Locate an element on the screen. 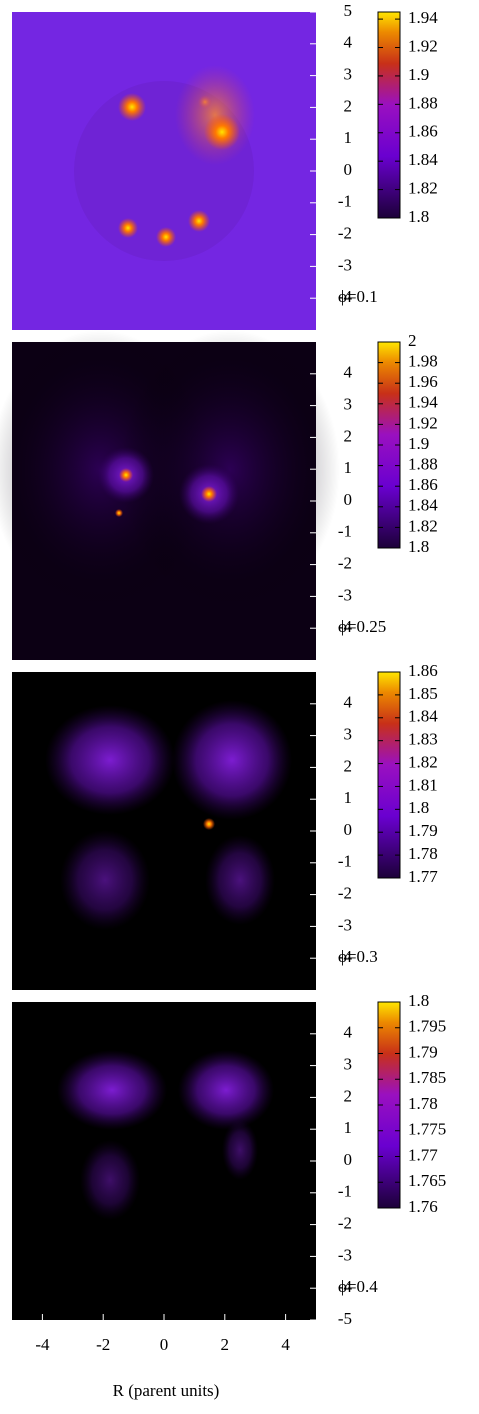 The image size is (479, 1414). panel-label: ϕ=0.1 is located at coordinates (358, 296).